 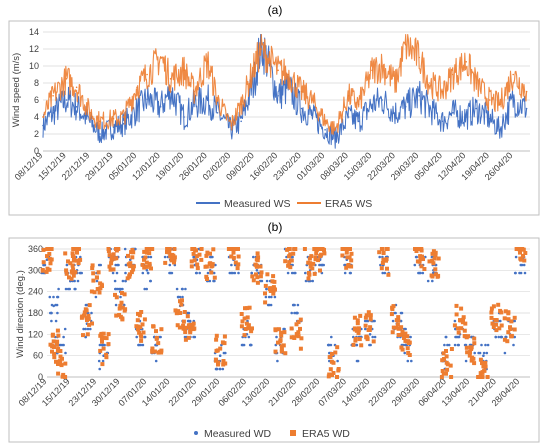 I want to click on panel-a-label: (a), so click(x=275, y=10).